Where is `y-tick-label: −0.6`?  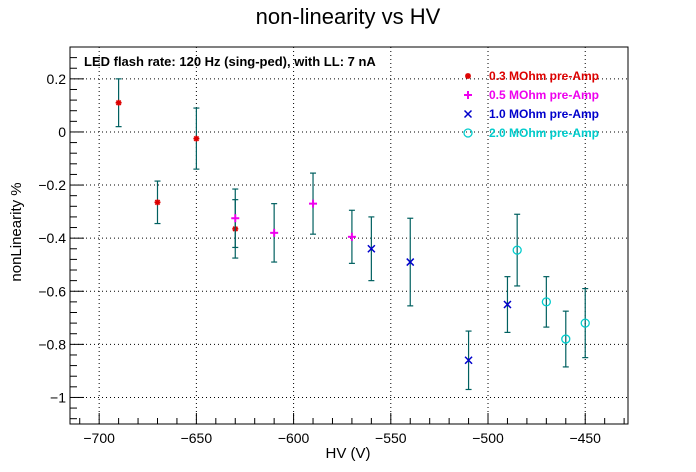
y-tick-label: −0.6 is located at coordinates (52, 291).